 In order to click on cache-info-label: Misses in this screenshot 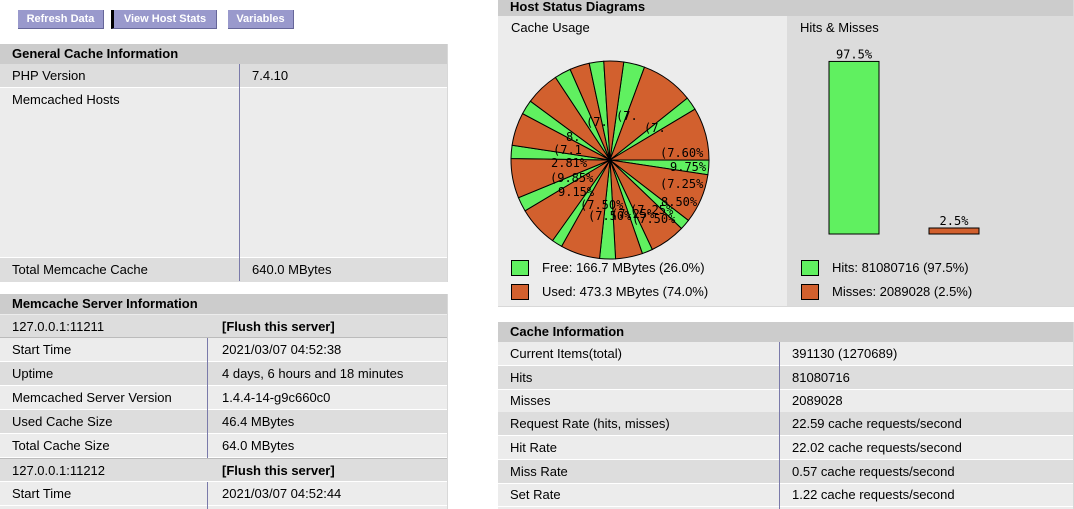, I will do `click(530, 400)`.